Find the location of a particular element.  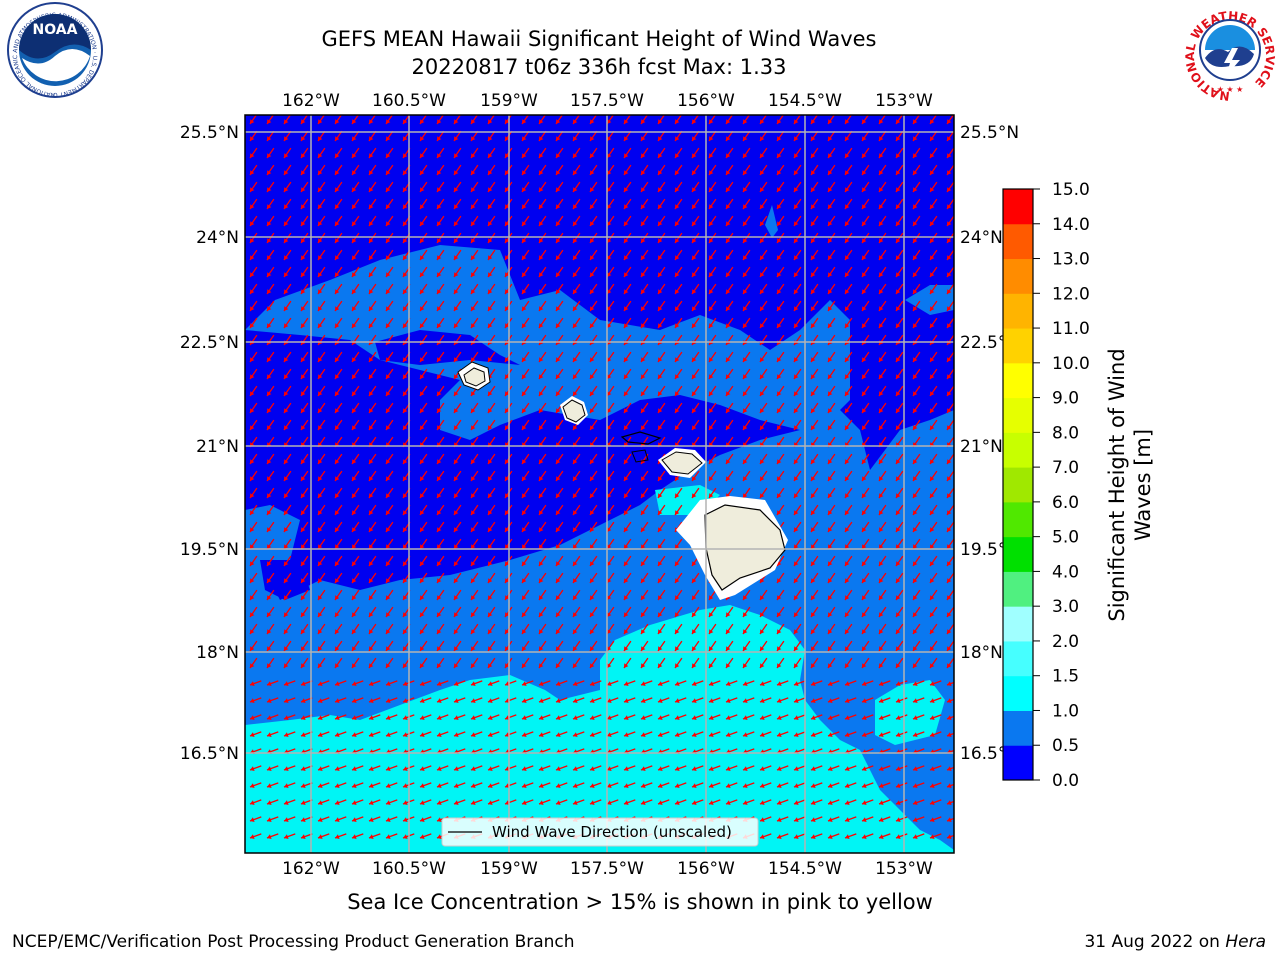

top-lon-label: 159°W is located at coordinates (509, 101).